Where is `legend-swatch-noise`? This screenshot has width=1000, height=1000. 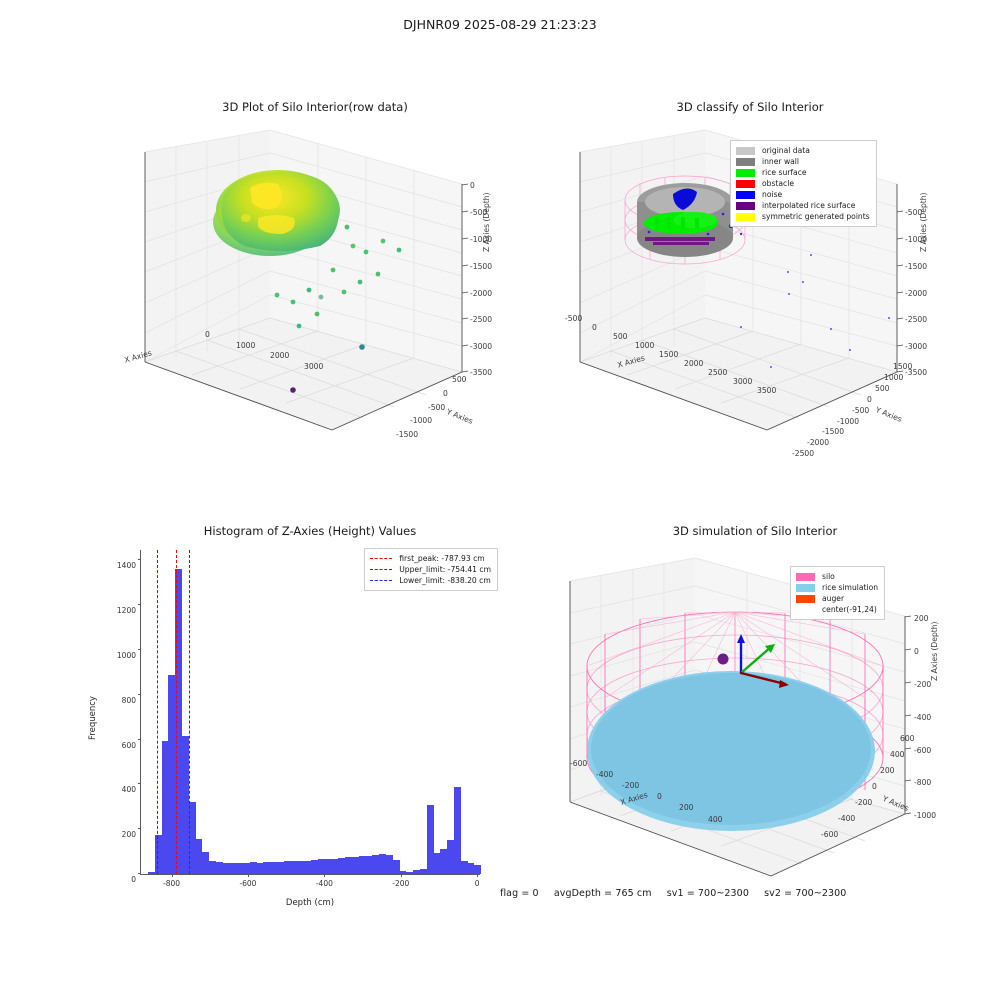
legend-swatch-noise is located at coordinates (745, 194).